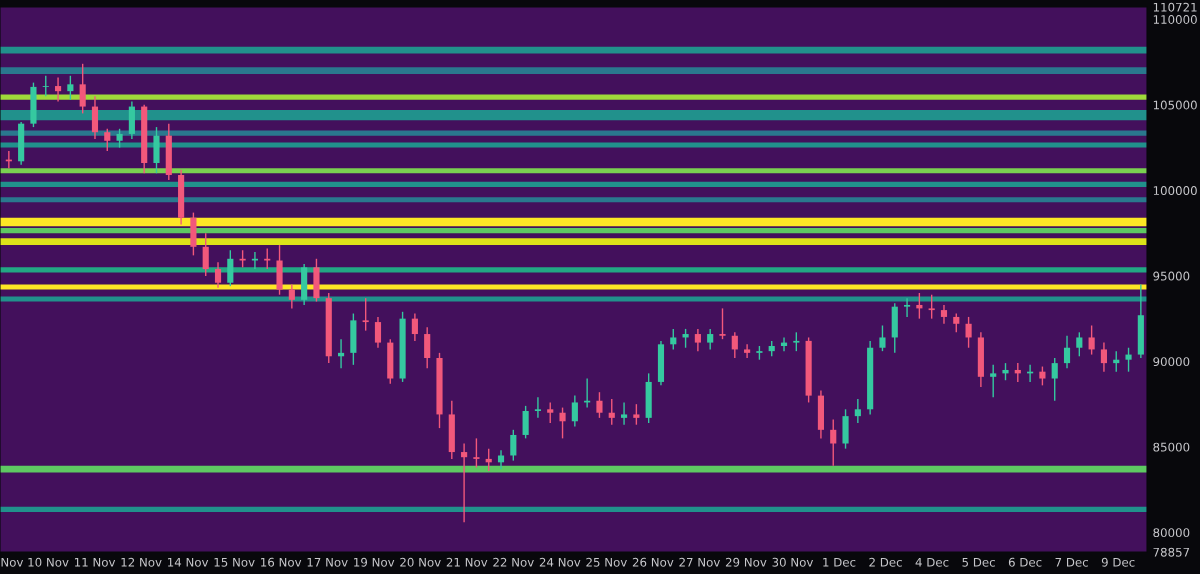 The image size is (1200, 574). I want to click on x-tick-label: 27 Nov, so click(699, 562).